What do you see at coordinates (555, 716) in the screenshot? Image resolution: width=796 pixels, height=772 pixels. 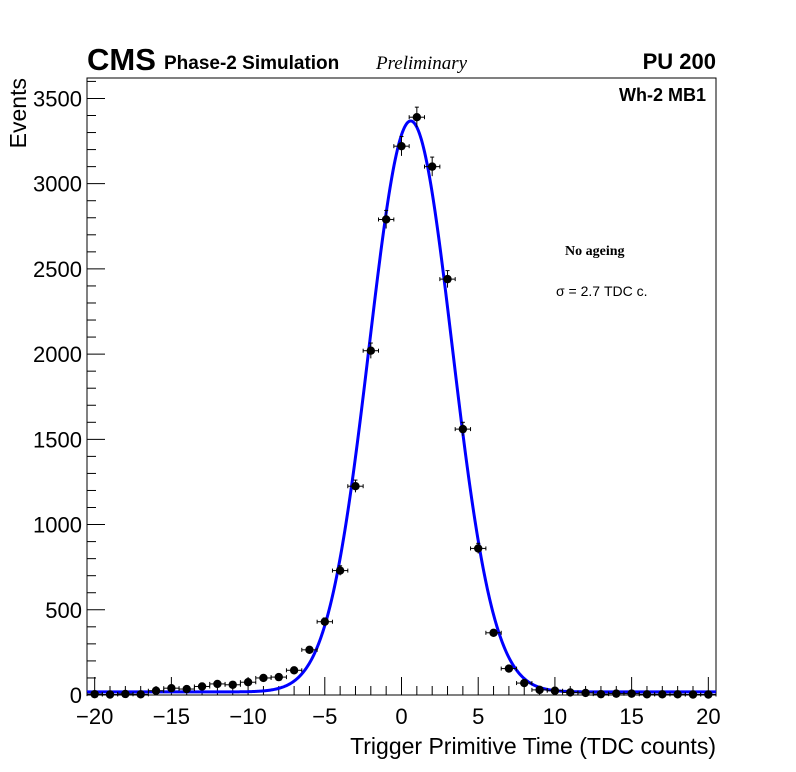 I see `x-tick-label: 10` at bounding box center [555, 716].